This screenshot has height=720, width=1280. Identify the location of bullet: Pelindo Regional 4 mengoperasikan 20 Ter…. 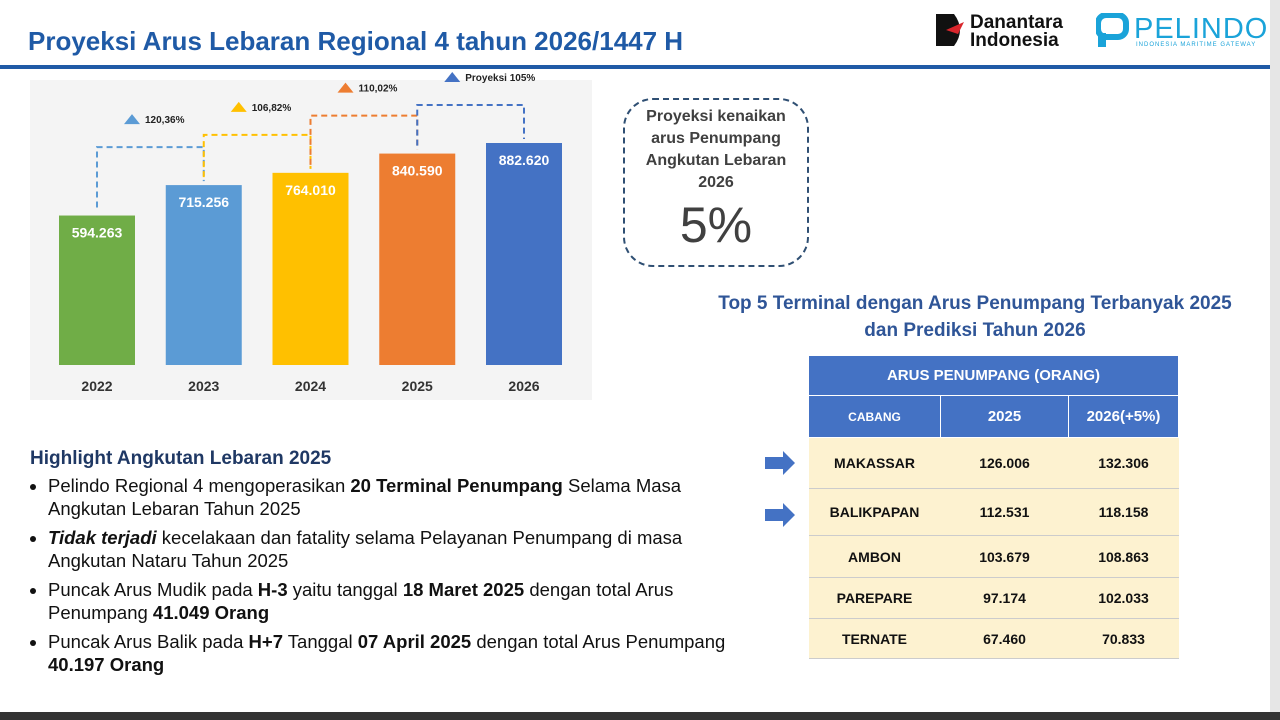
(389, 497).